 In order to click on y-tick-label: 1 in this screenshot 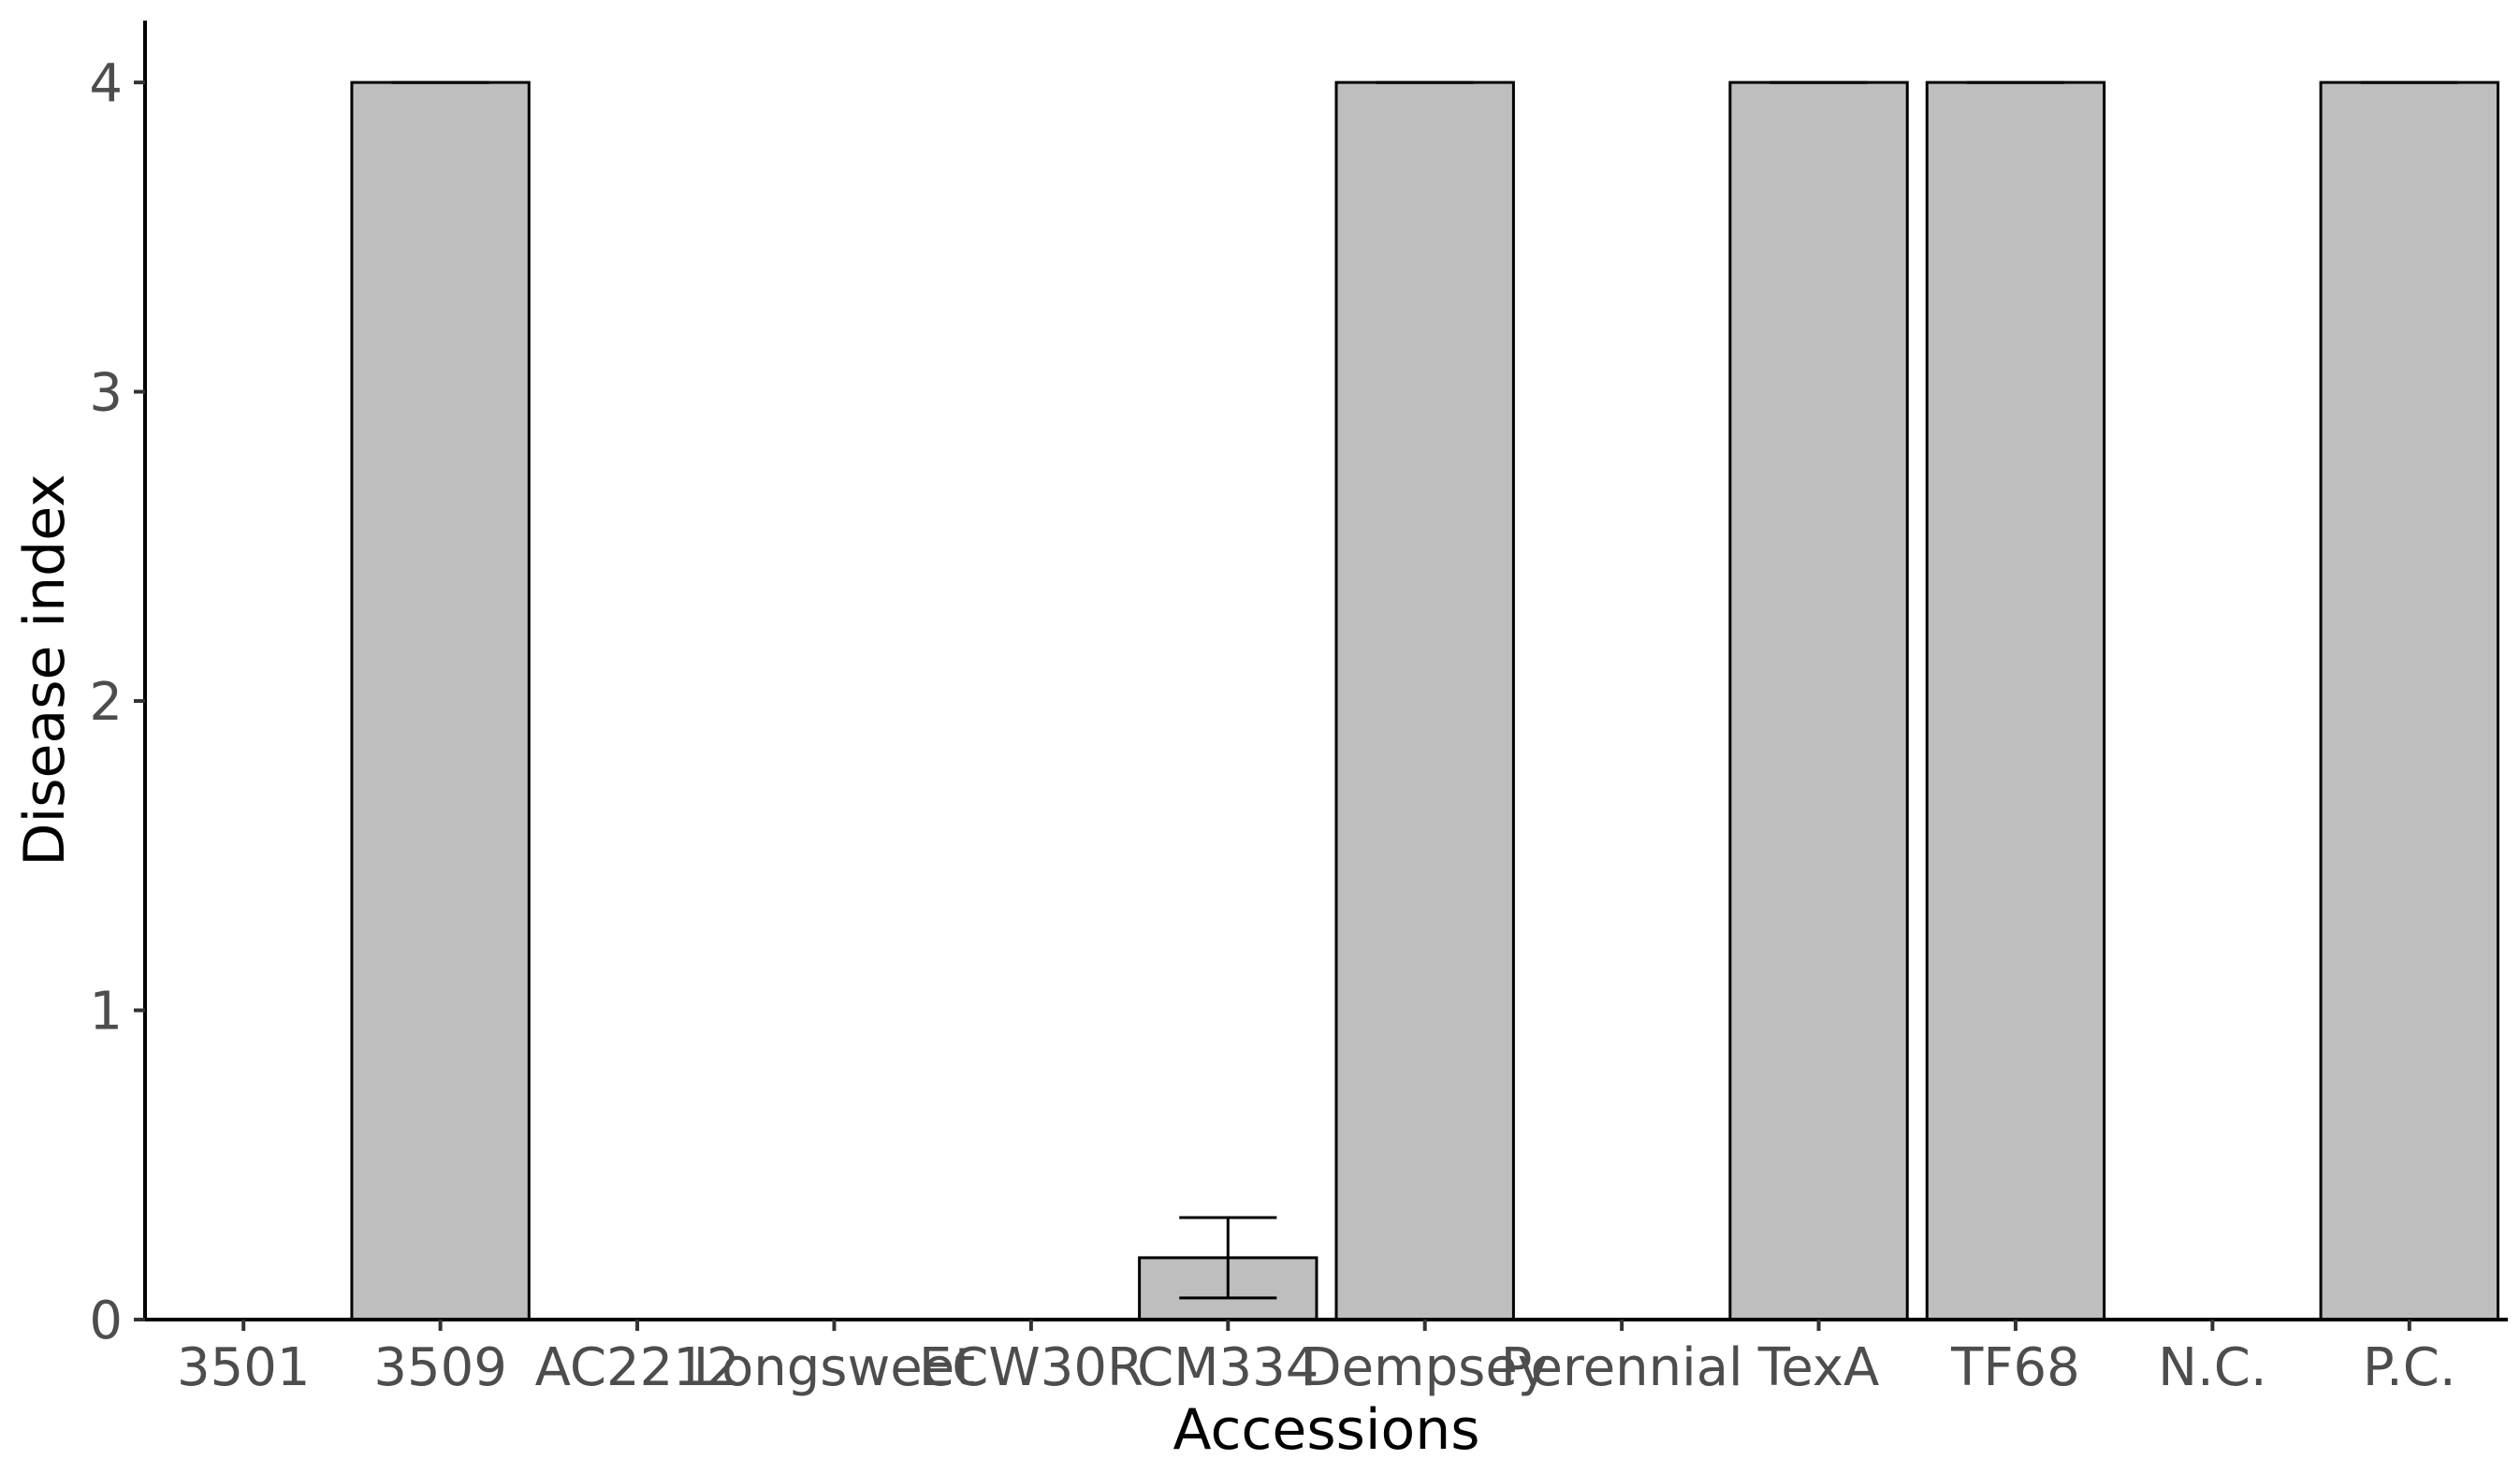, I will do `click(106, 1012)`.